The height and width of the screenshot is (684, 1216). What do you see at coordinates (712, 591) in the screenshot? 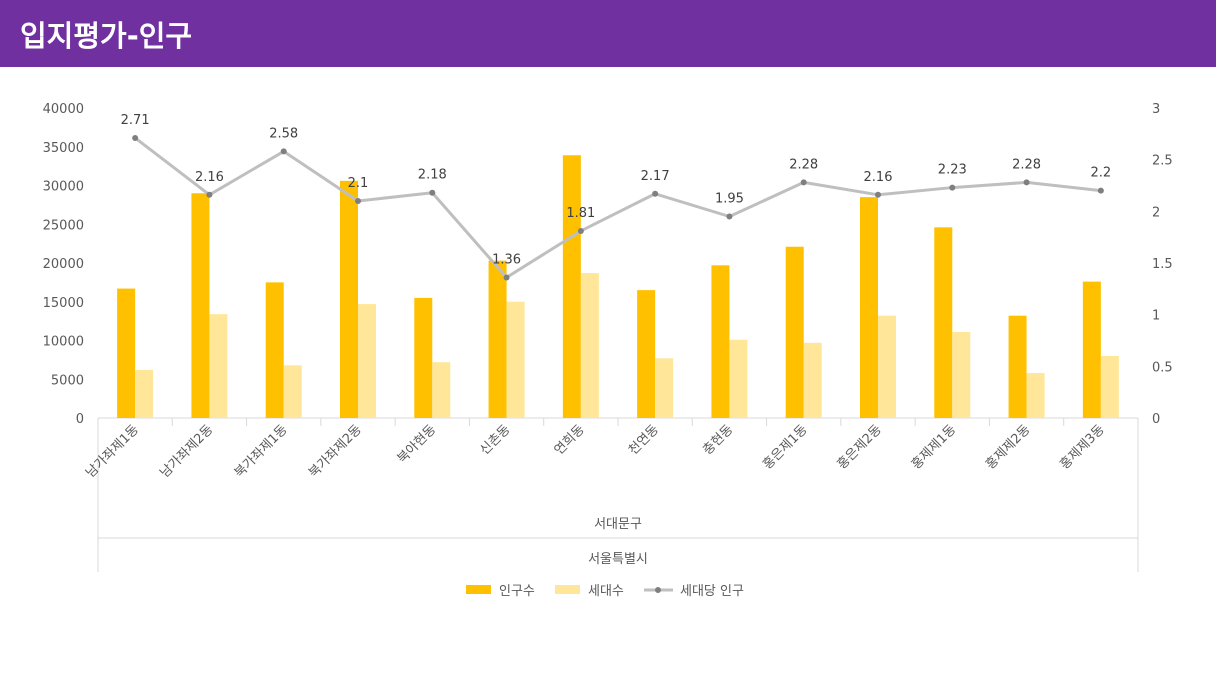
I see `legend-label-per-household: 세대당 인구` at bounding box center [712, 591].